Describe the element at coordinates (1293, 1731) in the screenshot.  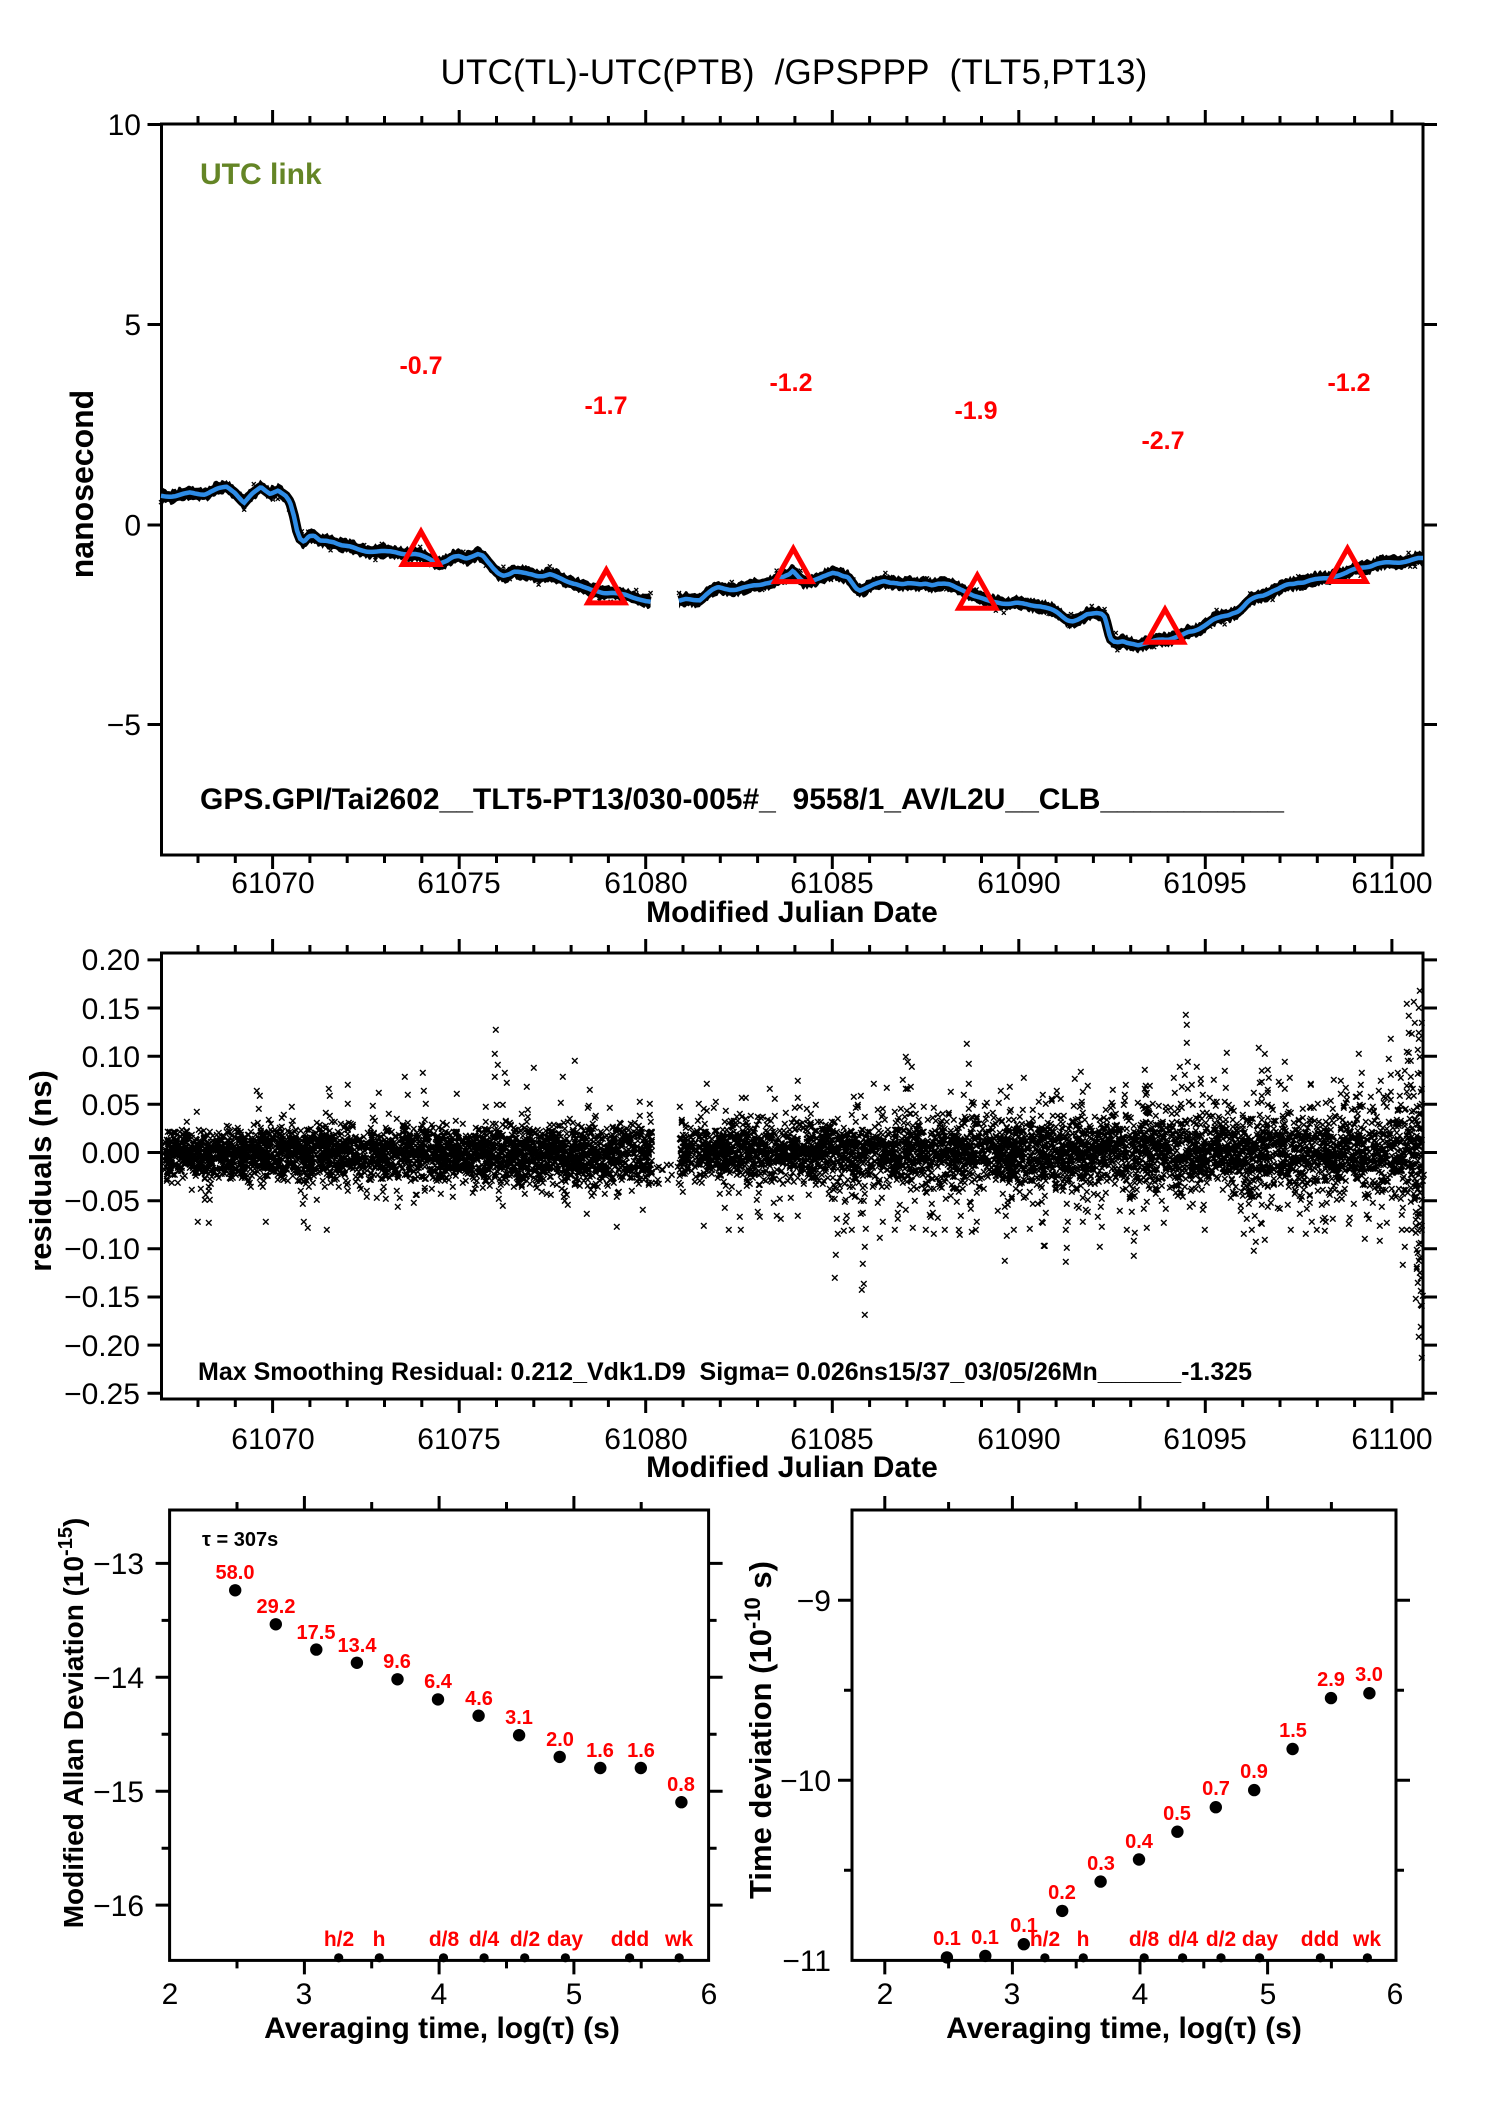
I see `svg-text: 1.5` at that location.